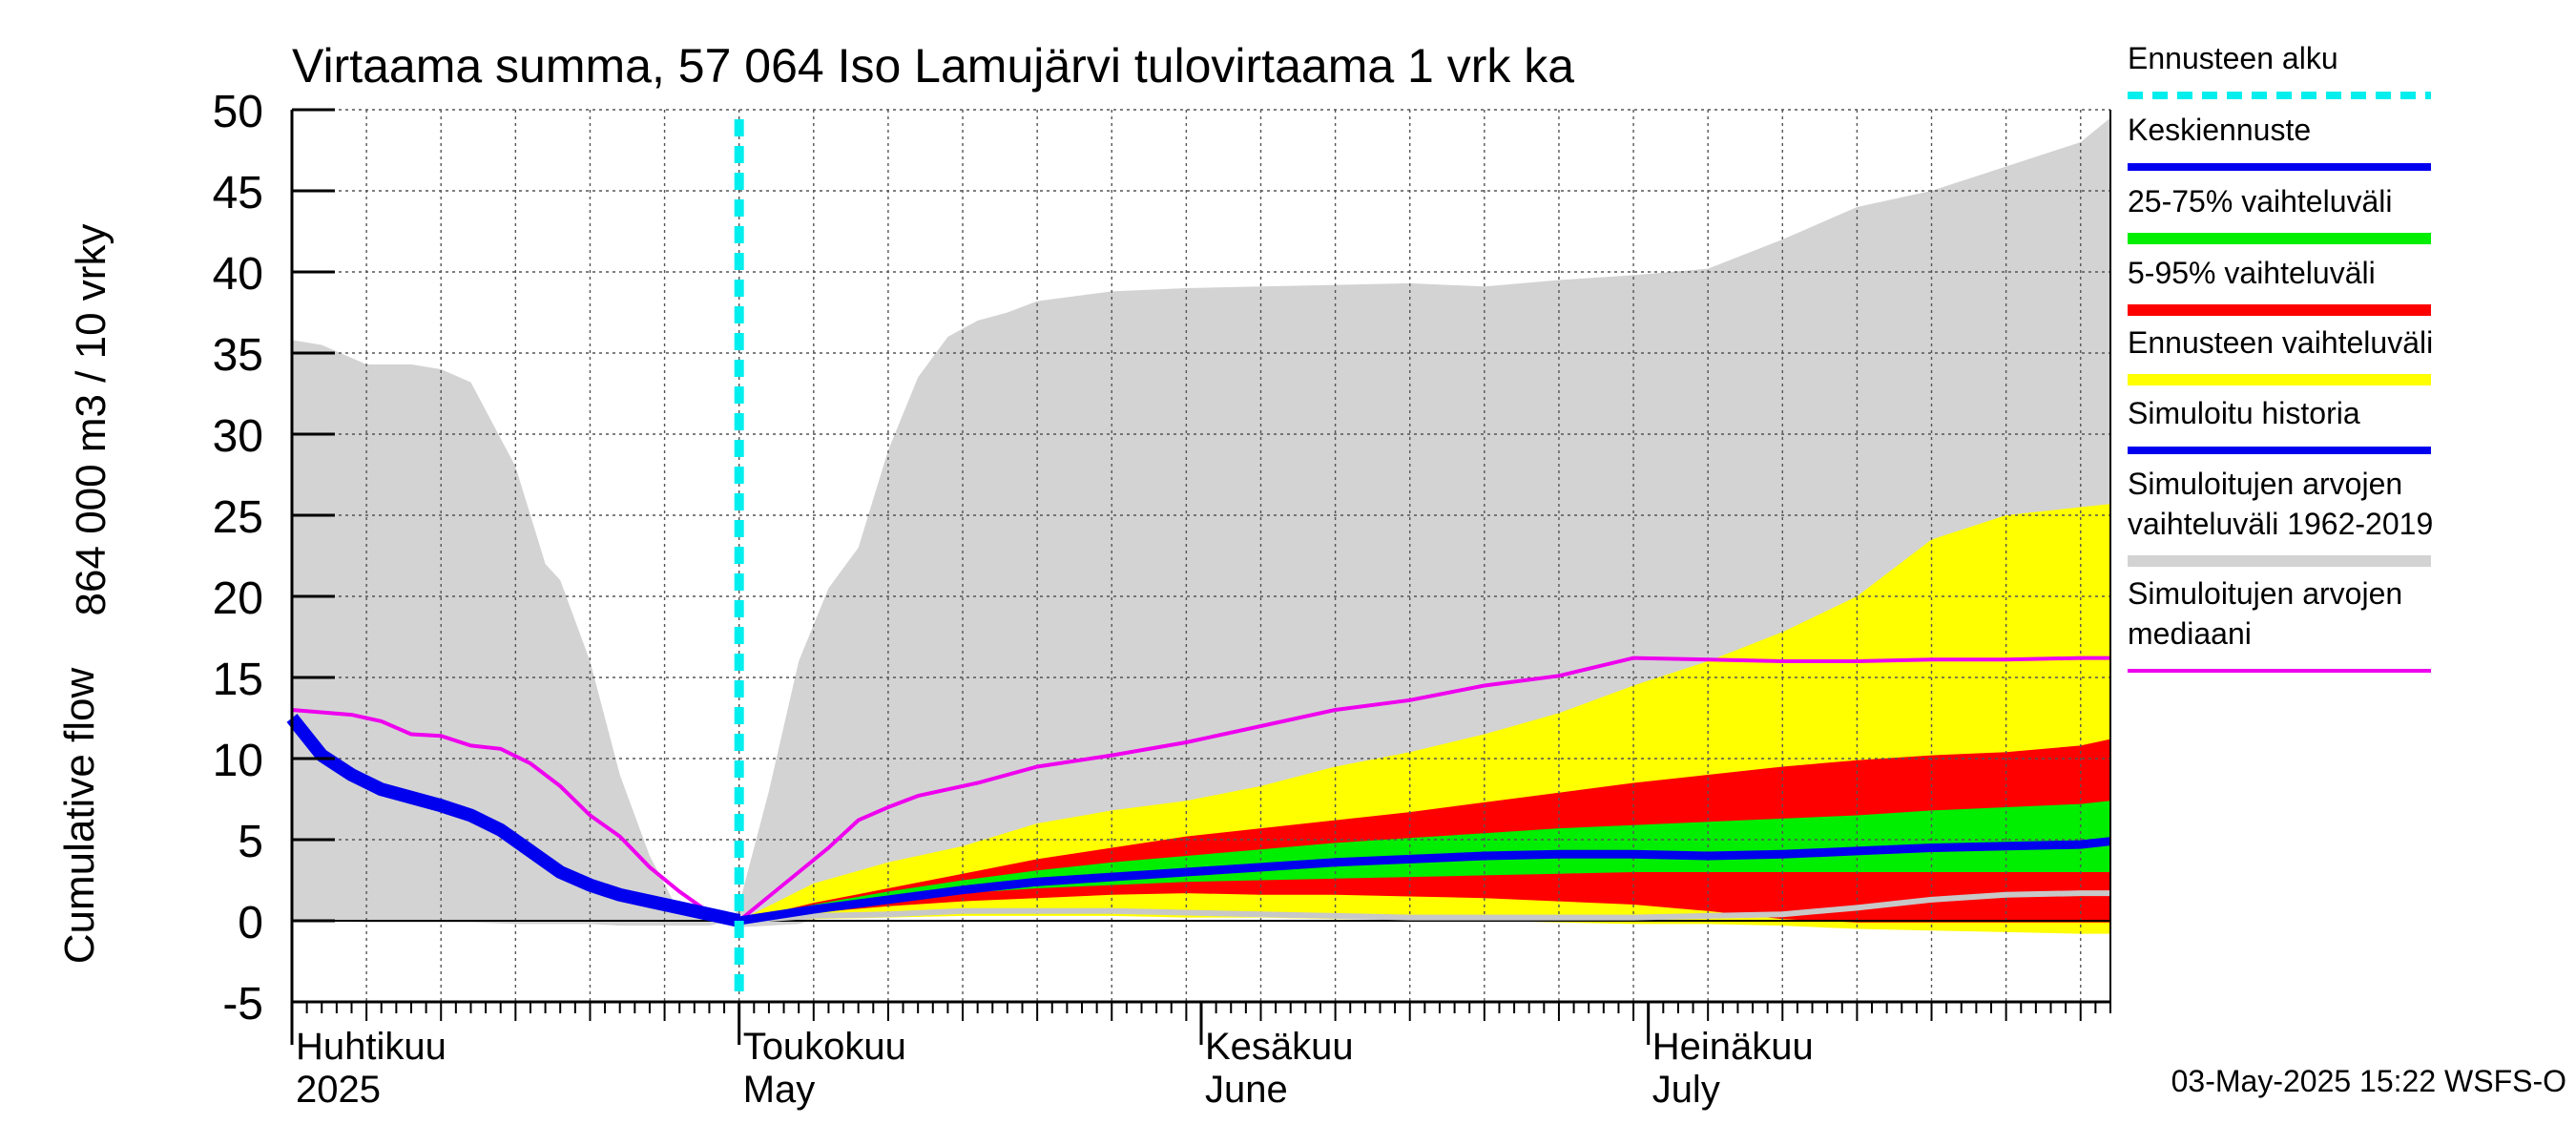 The width and height of the screenshot is (2576, 1145). I want to click on y-tick-label: 35, so click(238, 355).